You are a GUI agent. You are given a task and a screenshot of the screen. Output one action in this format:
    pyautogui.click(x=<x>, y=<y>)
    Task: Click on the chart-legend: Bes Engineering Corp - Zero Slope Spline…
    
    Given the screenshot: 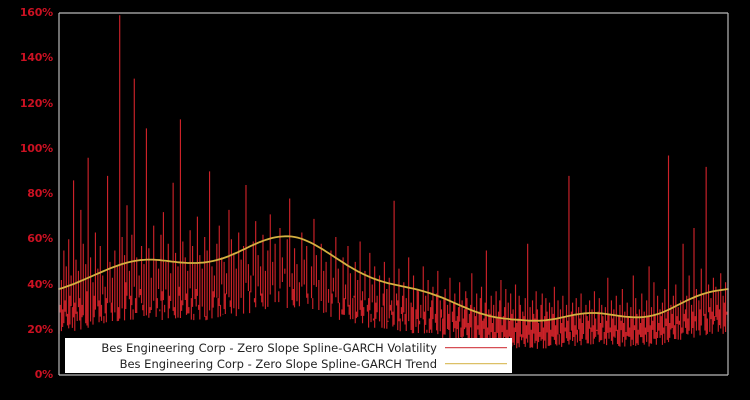 What is the action you would take?
    pyautogui.click(x=288, y=355)
    